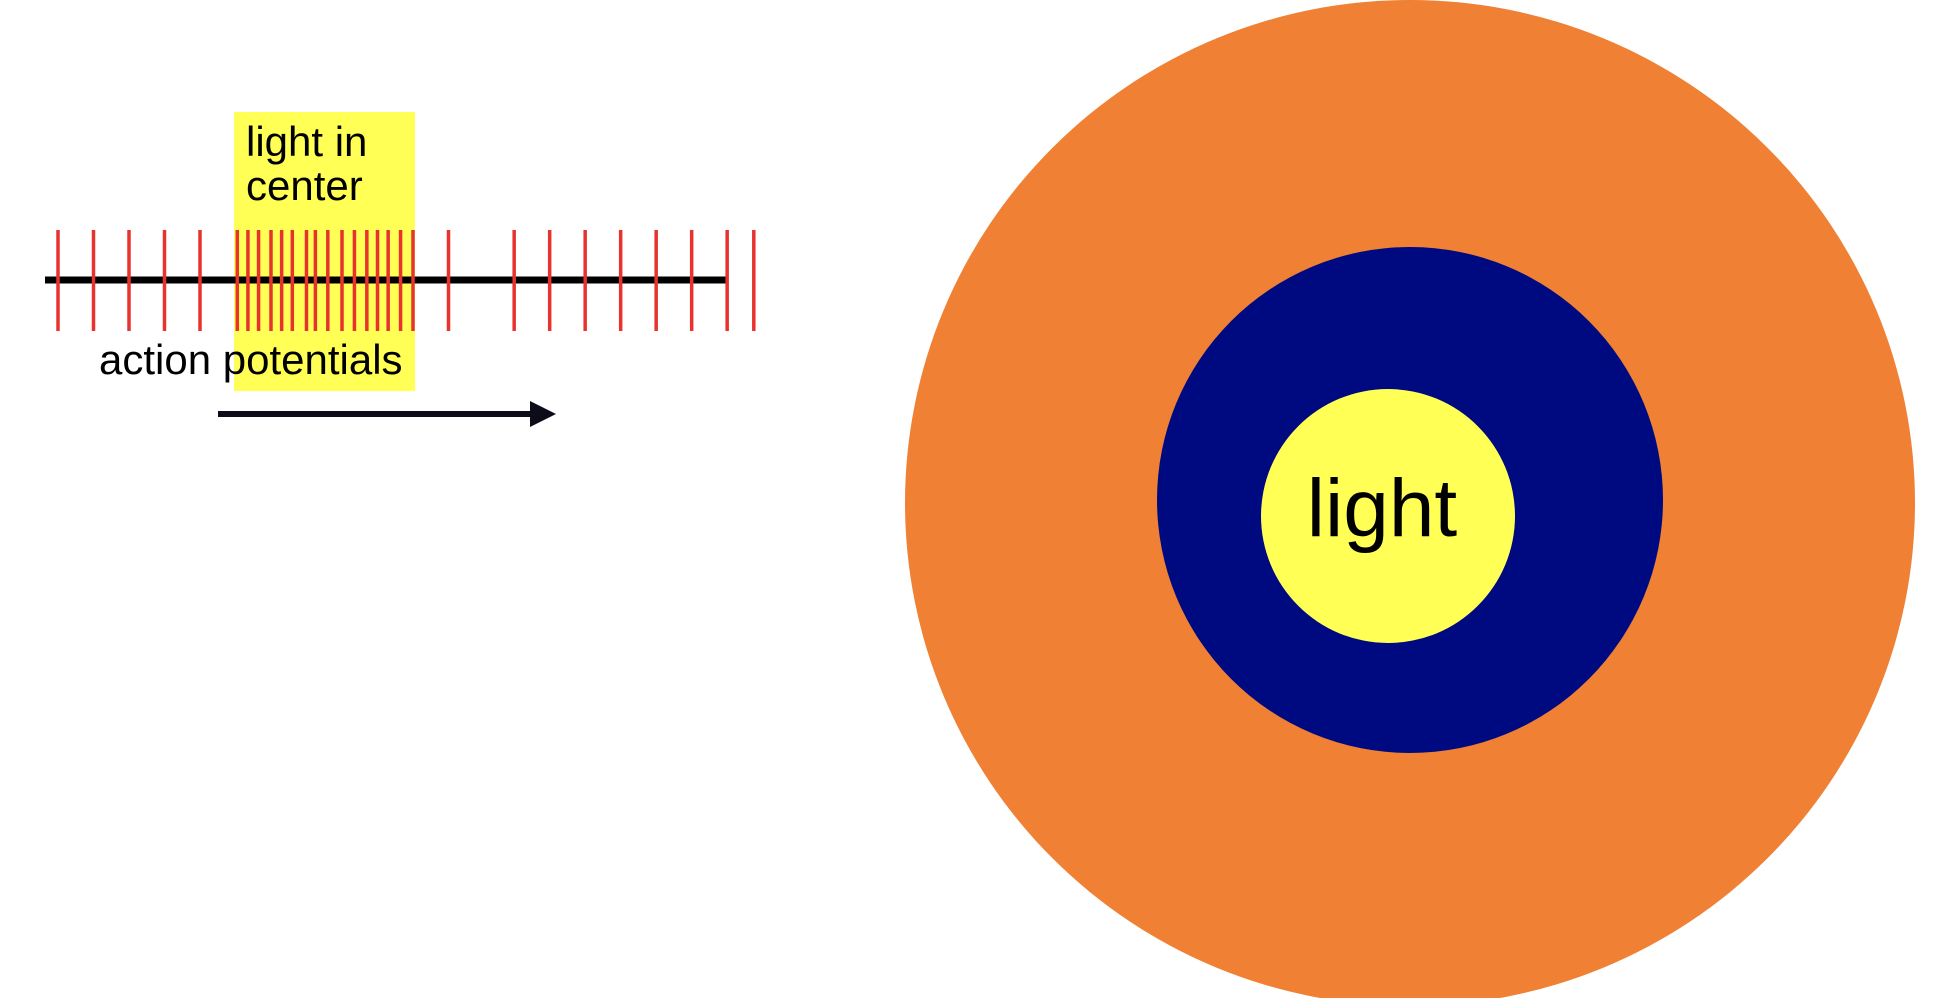 The height and width of the screenshot is (998, 1942). I want to click on center-label: light, so click(1382, 508).